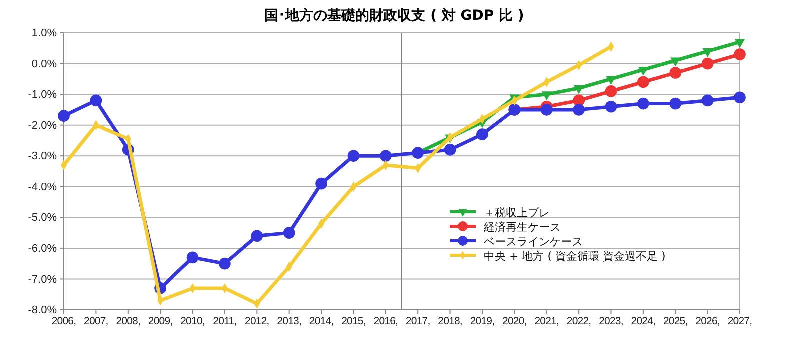 The width and height of the screenshot is (789, 345). I want to click on y-tick-label: -6.0%, so click(43, 248).